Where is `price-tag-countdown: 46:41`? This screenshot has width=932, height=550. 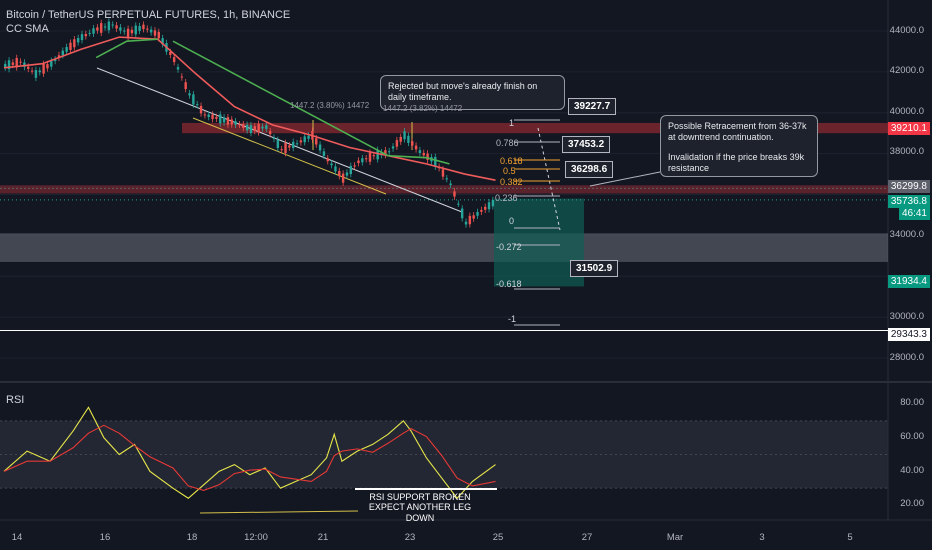 price-tag-countdown: 46:41 is located at coordinates (914, 213).